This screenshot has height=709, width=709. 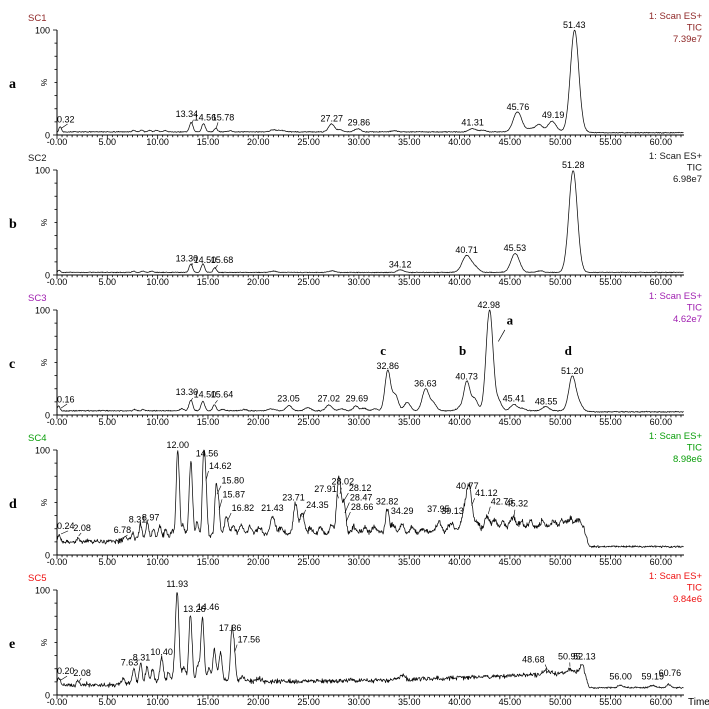 I want to click on svg-text: 8.98e6, so click(x=687, y=459).